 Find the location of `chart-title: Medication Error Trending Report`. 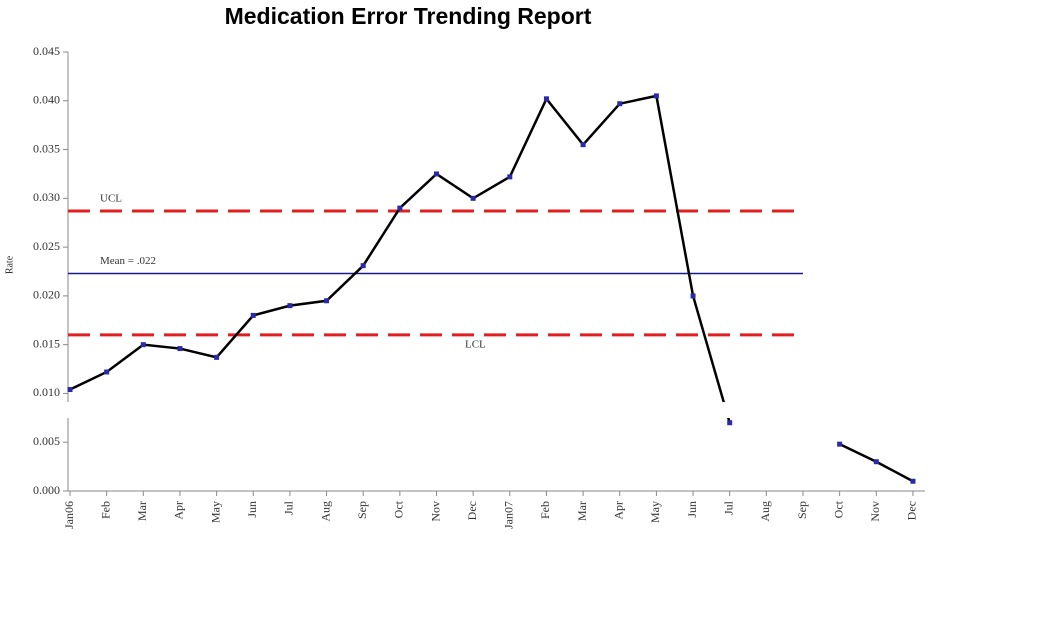

chart-title: Medication Error Trending Report is located at coordinates (408, 16).